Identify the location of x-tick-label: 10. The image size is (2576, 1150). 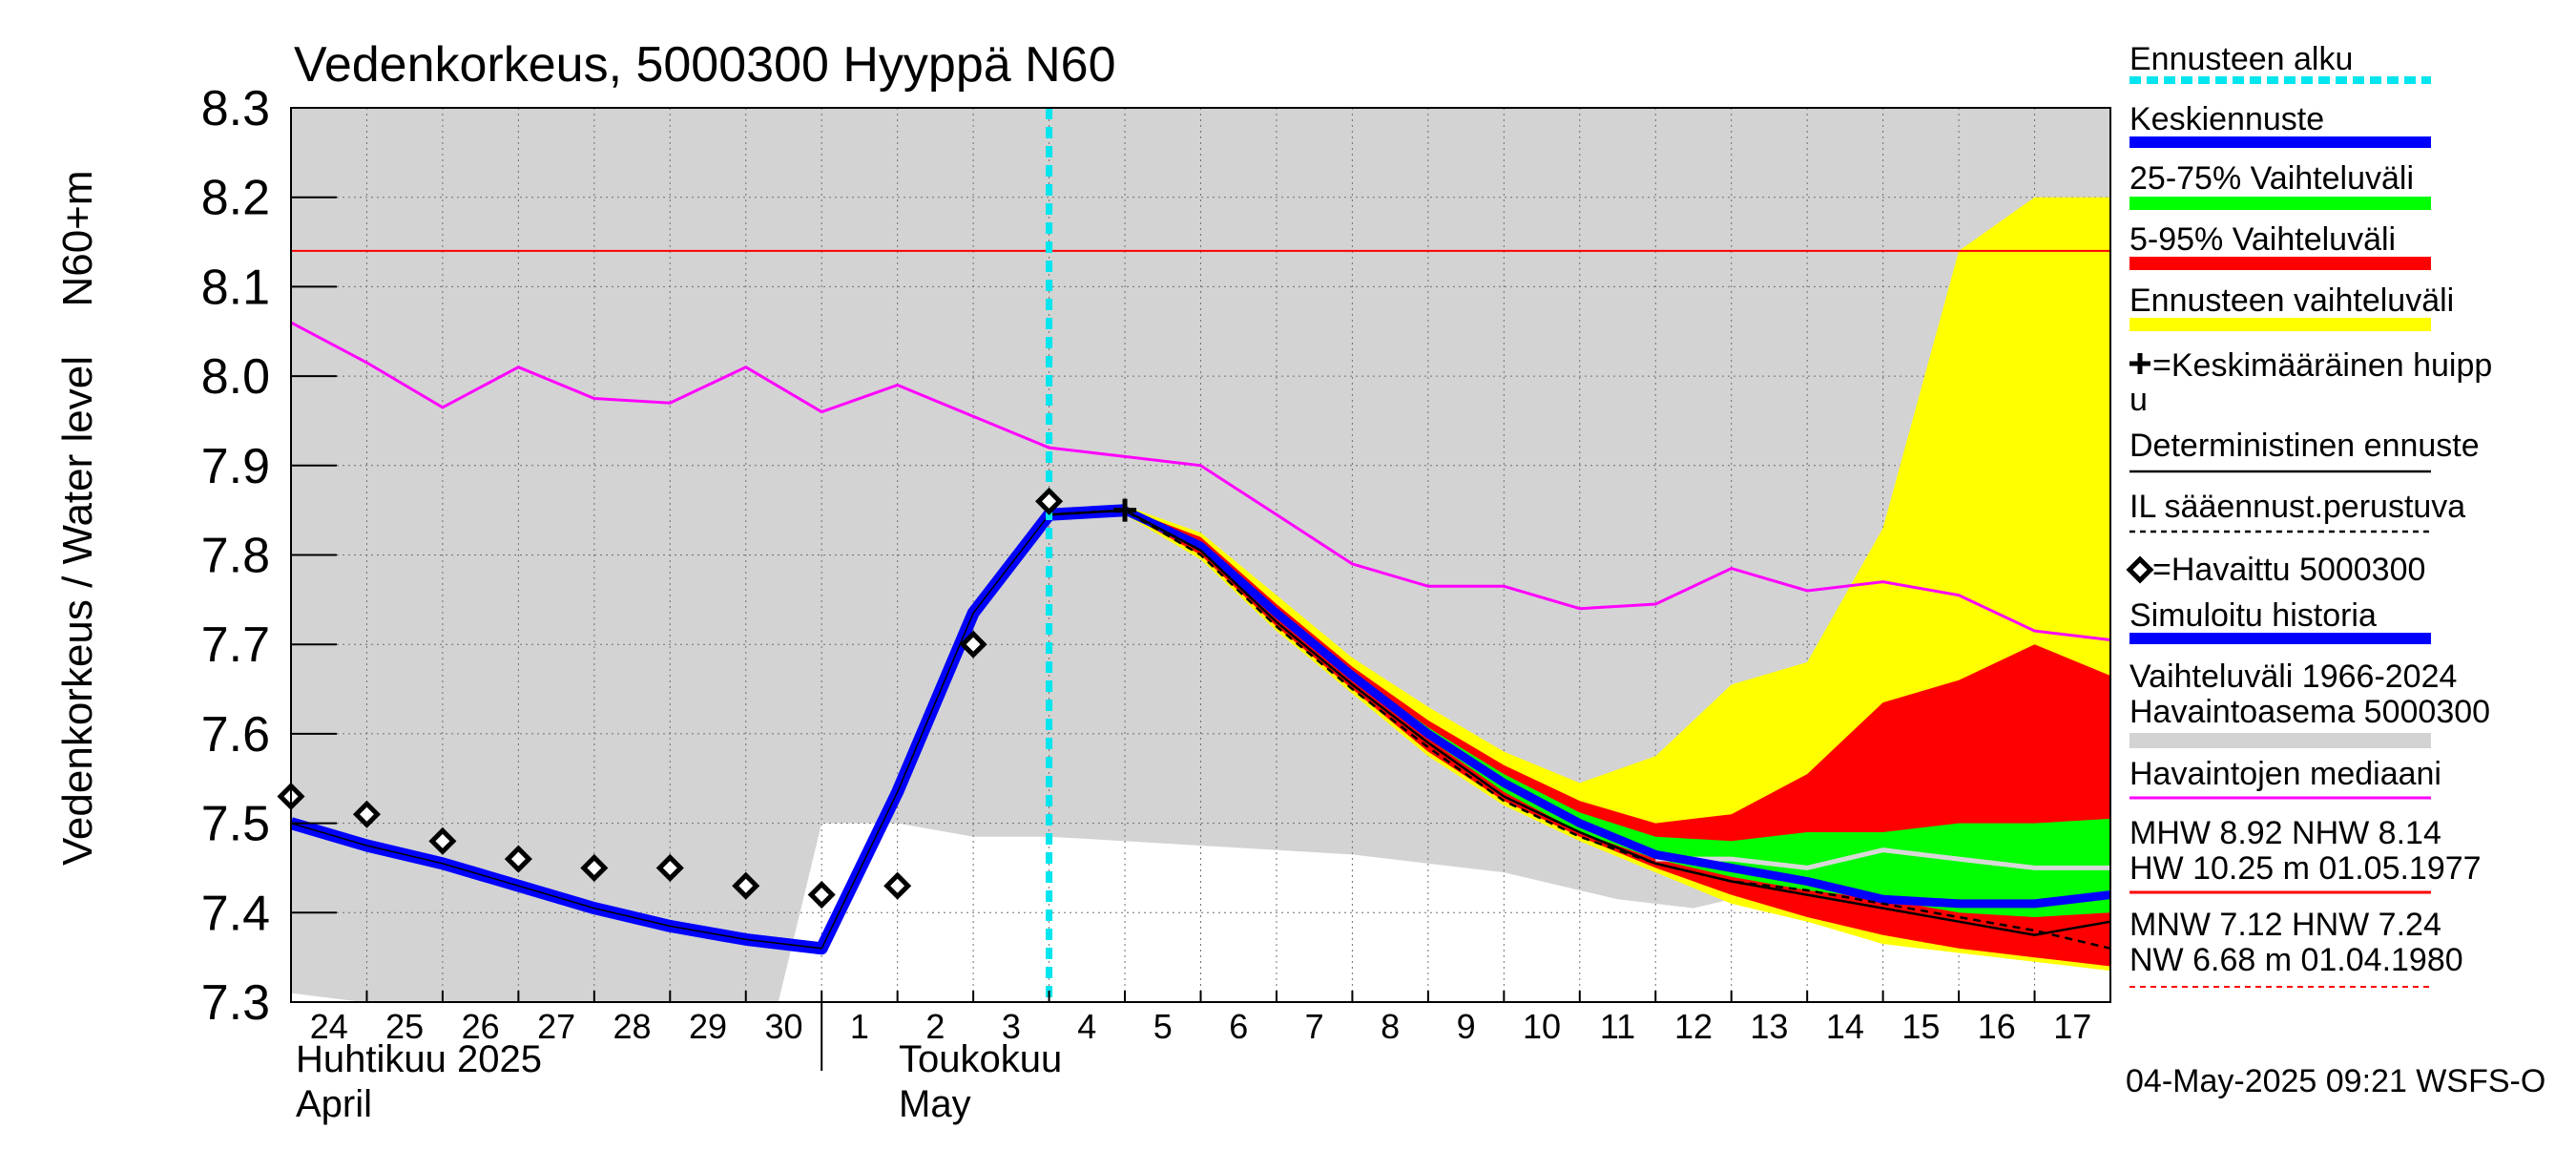
(1542, 1026).